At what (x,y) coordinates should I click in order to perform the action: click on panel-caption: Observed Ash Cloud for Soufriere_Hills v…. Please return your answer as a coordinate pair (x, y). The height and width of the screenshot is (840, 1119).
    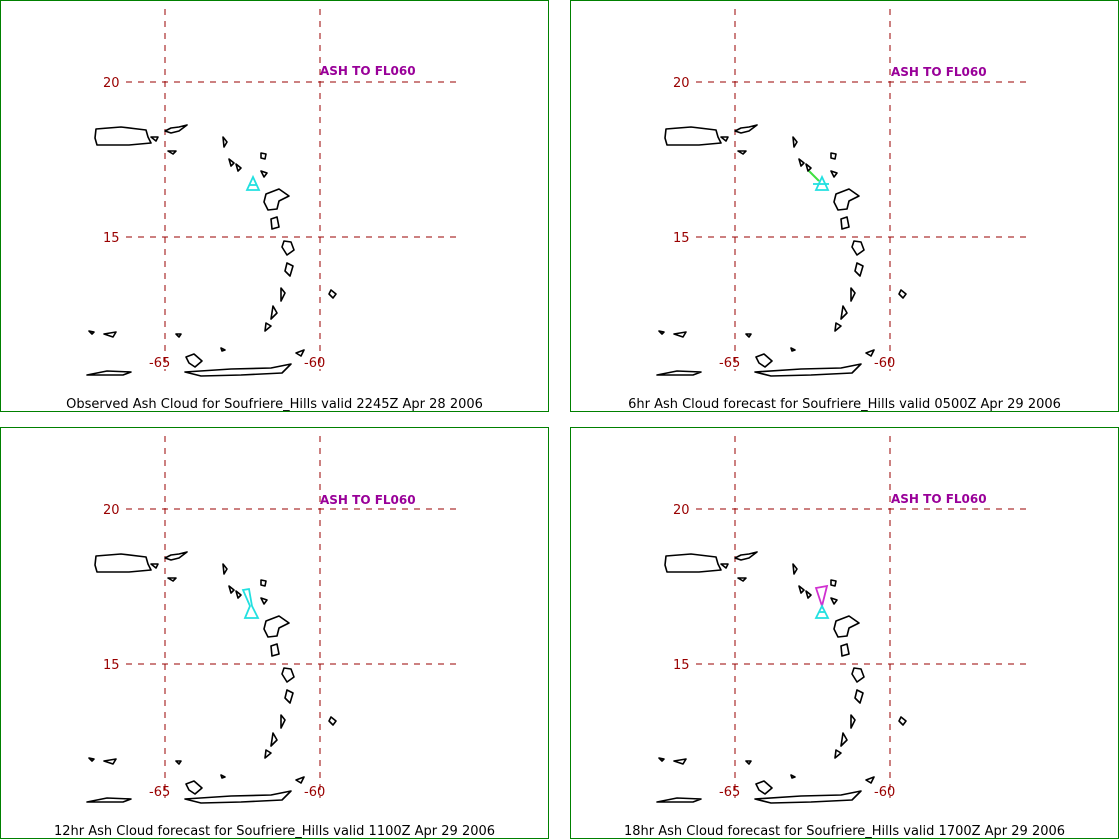
    Looking at the image, I should click on (274, 404).